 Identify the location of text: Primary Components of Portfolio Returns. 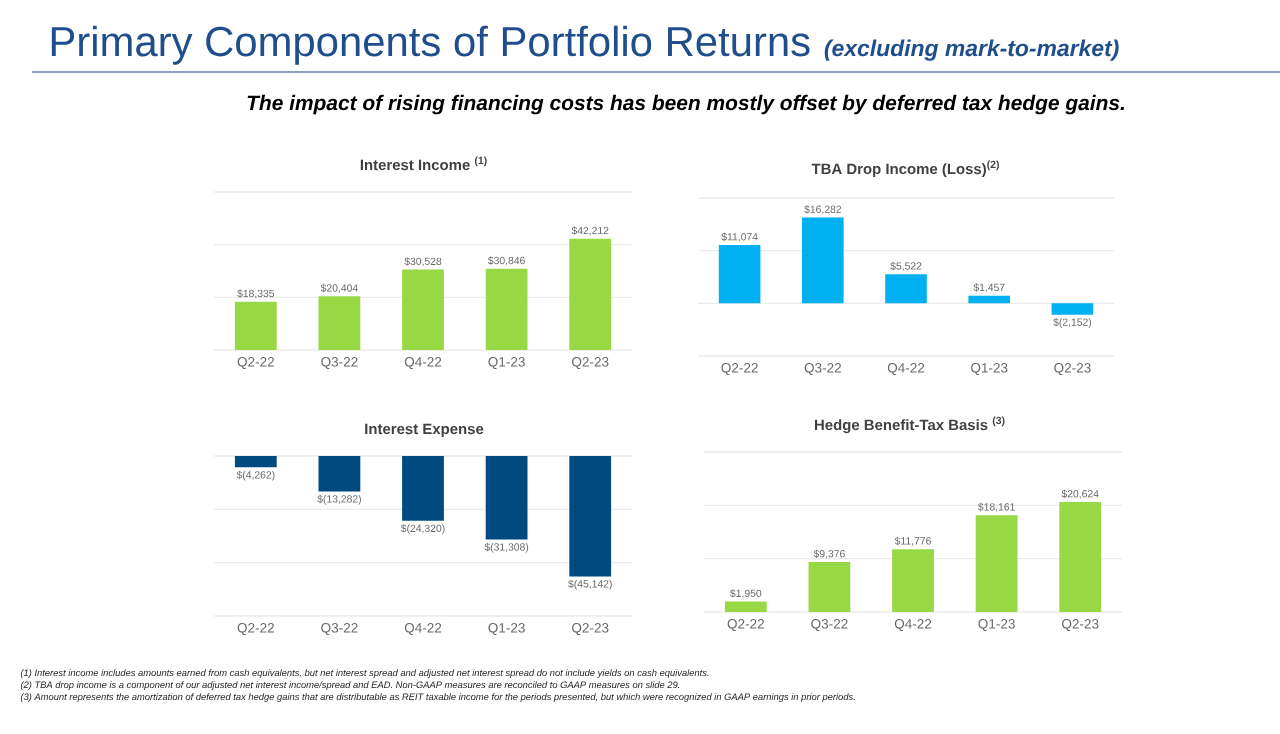
(430, 45).